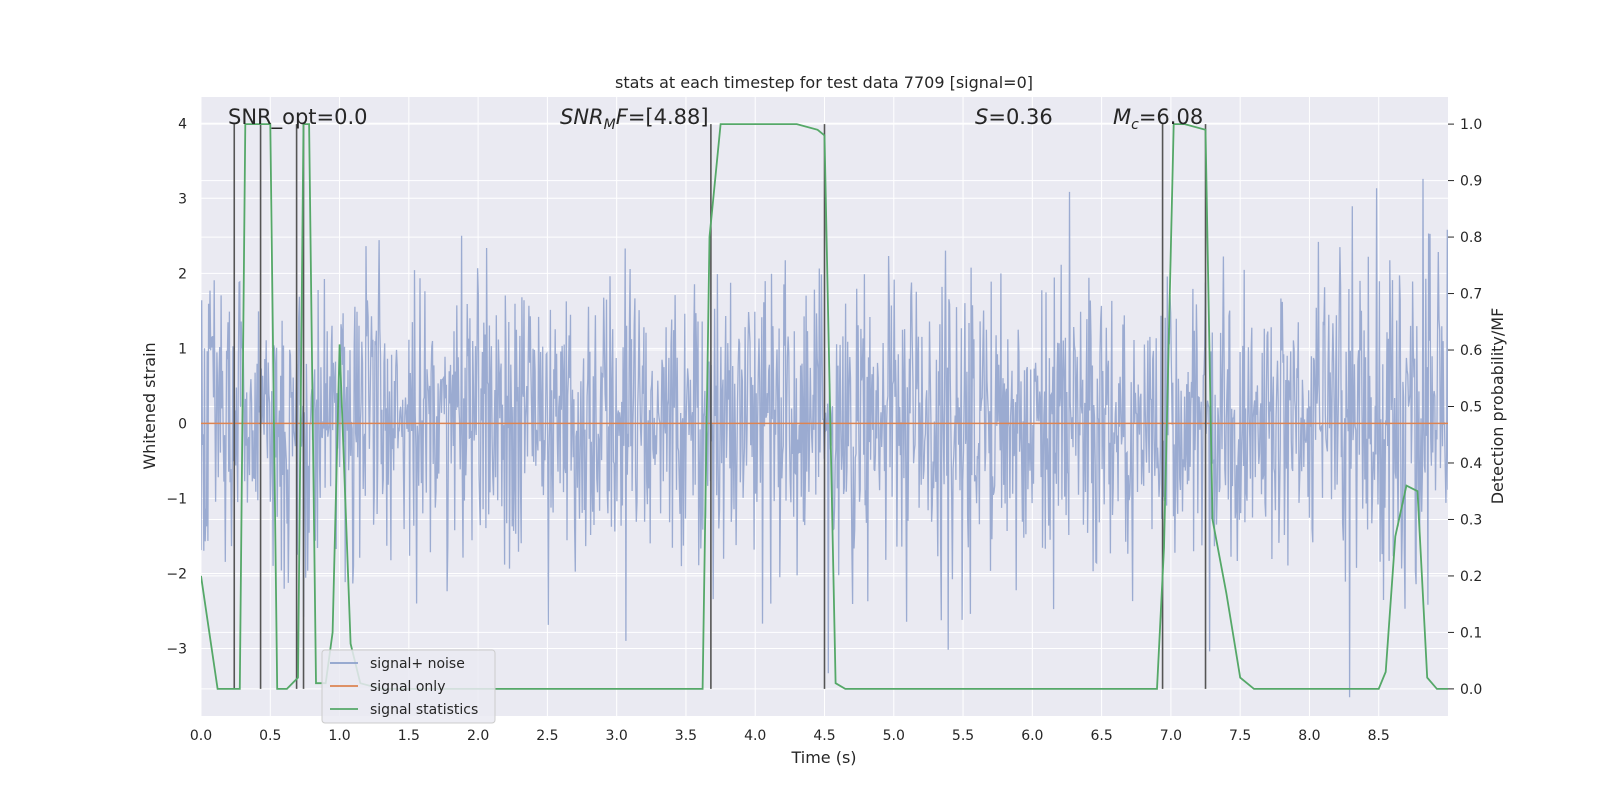  I want to click on s-symbol: S, so click(981, 117).